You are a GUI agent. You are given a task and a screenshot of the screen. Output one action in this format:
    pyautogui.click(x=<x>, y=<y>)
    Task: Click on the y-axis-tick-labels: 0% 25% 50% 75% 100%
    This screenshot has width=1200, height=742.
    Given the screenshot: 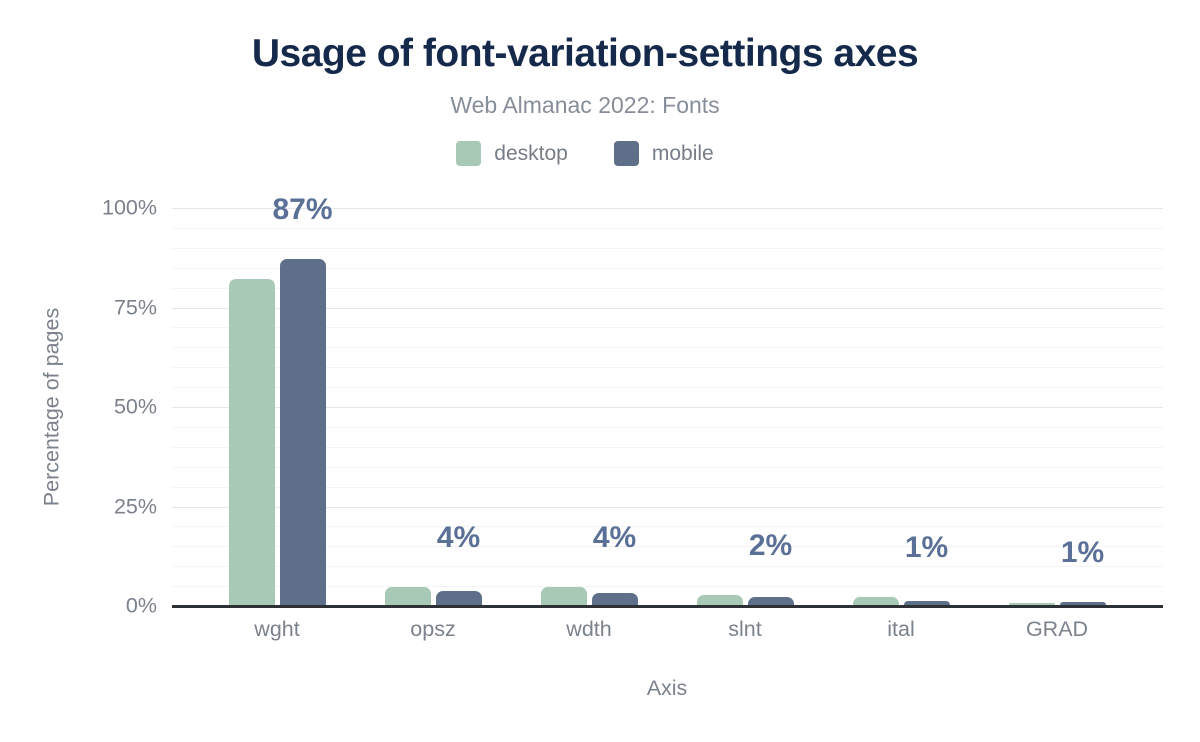 What is the action you would take?
    pyautogui.click(x=78, y=407)
    